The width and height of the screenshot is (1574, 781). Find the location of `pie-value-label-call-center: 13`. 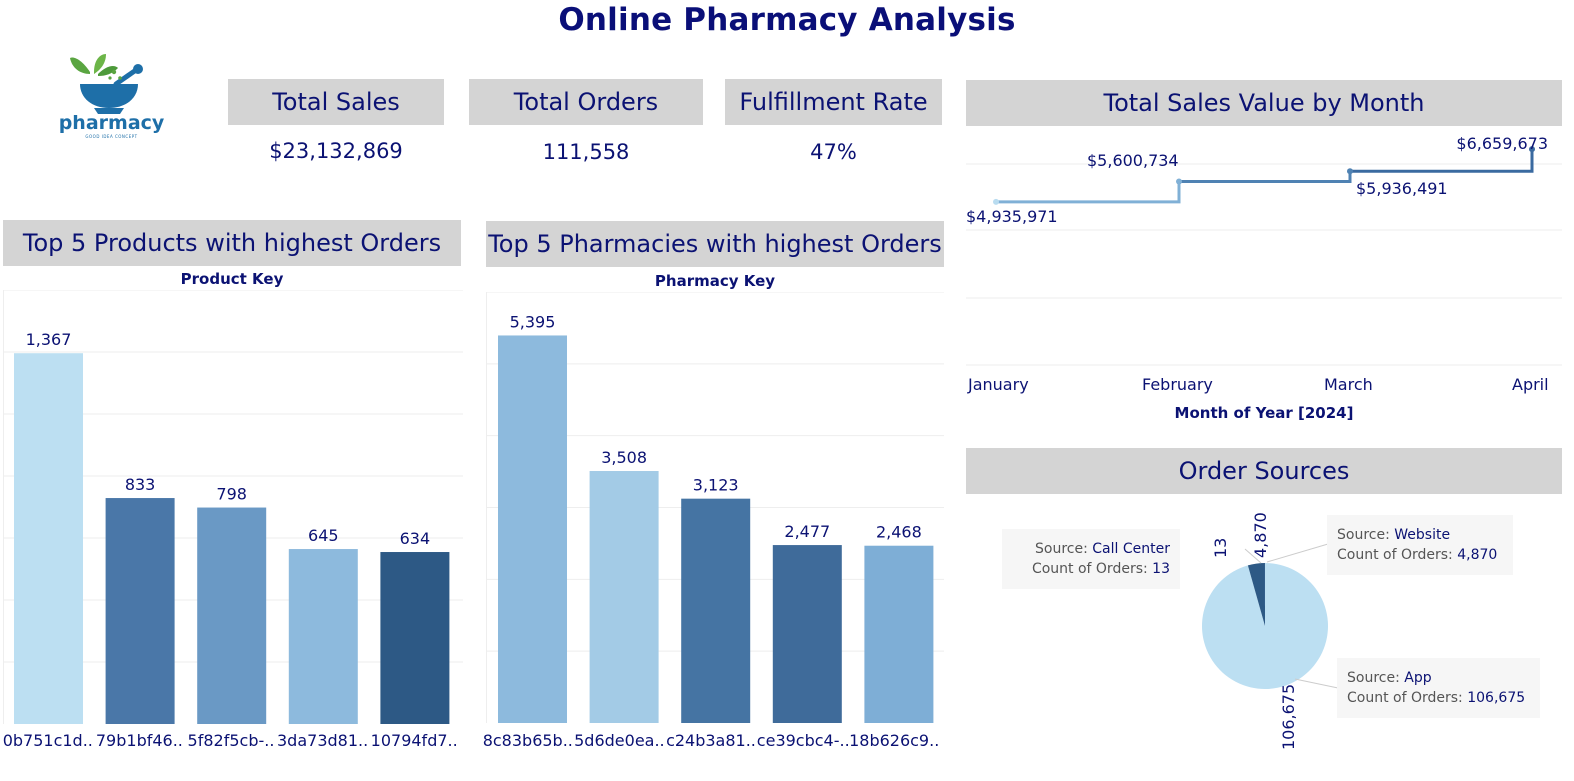

pie-value-label-call-center: 13 is located at coordinates (1220, 548).